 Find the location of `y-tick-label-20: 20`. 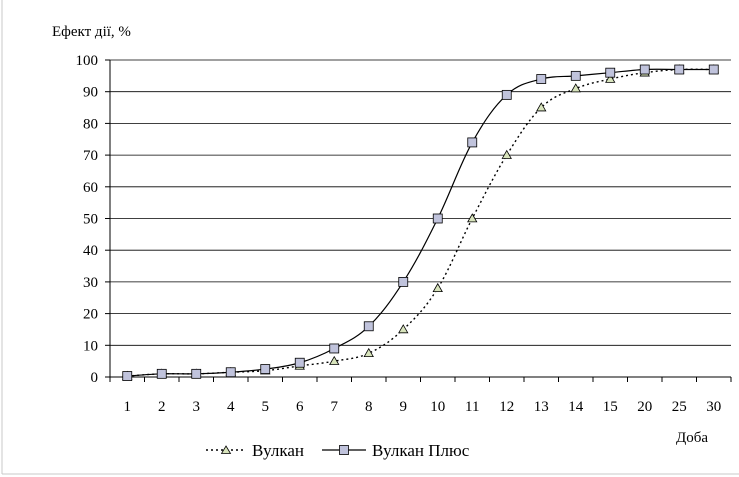

y-tick-label-20: 20 is located at coordinates (90, 315).